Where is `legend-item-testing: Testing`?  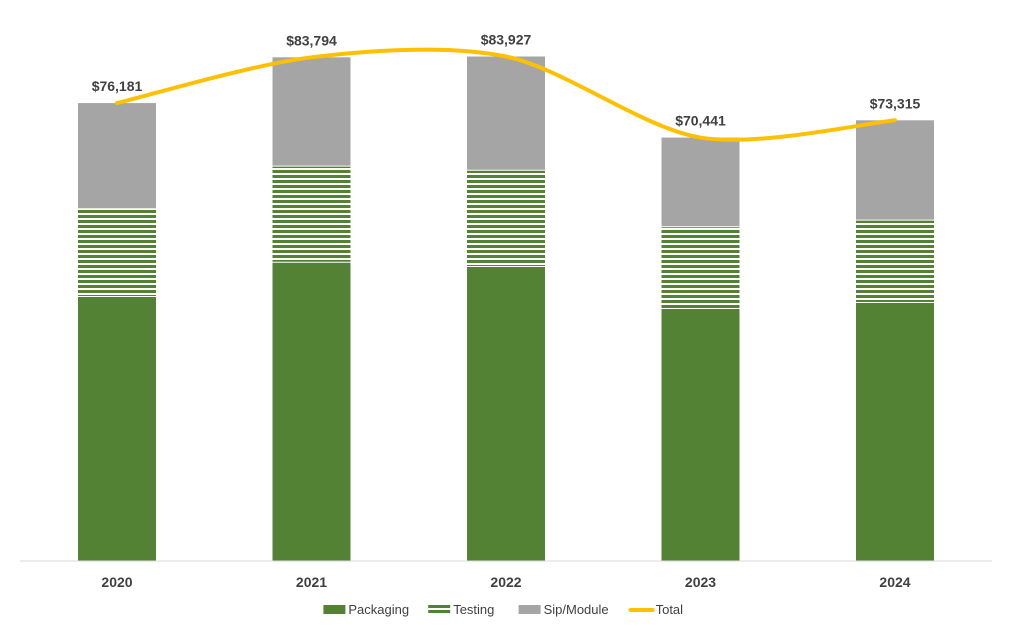 legend-item-testing: Testing is located at coordinates (461, 609).